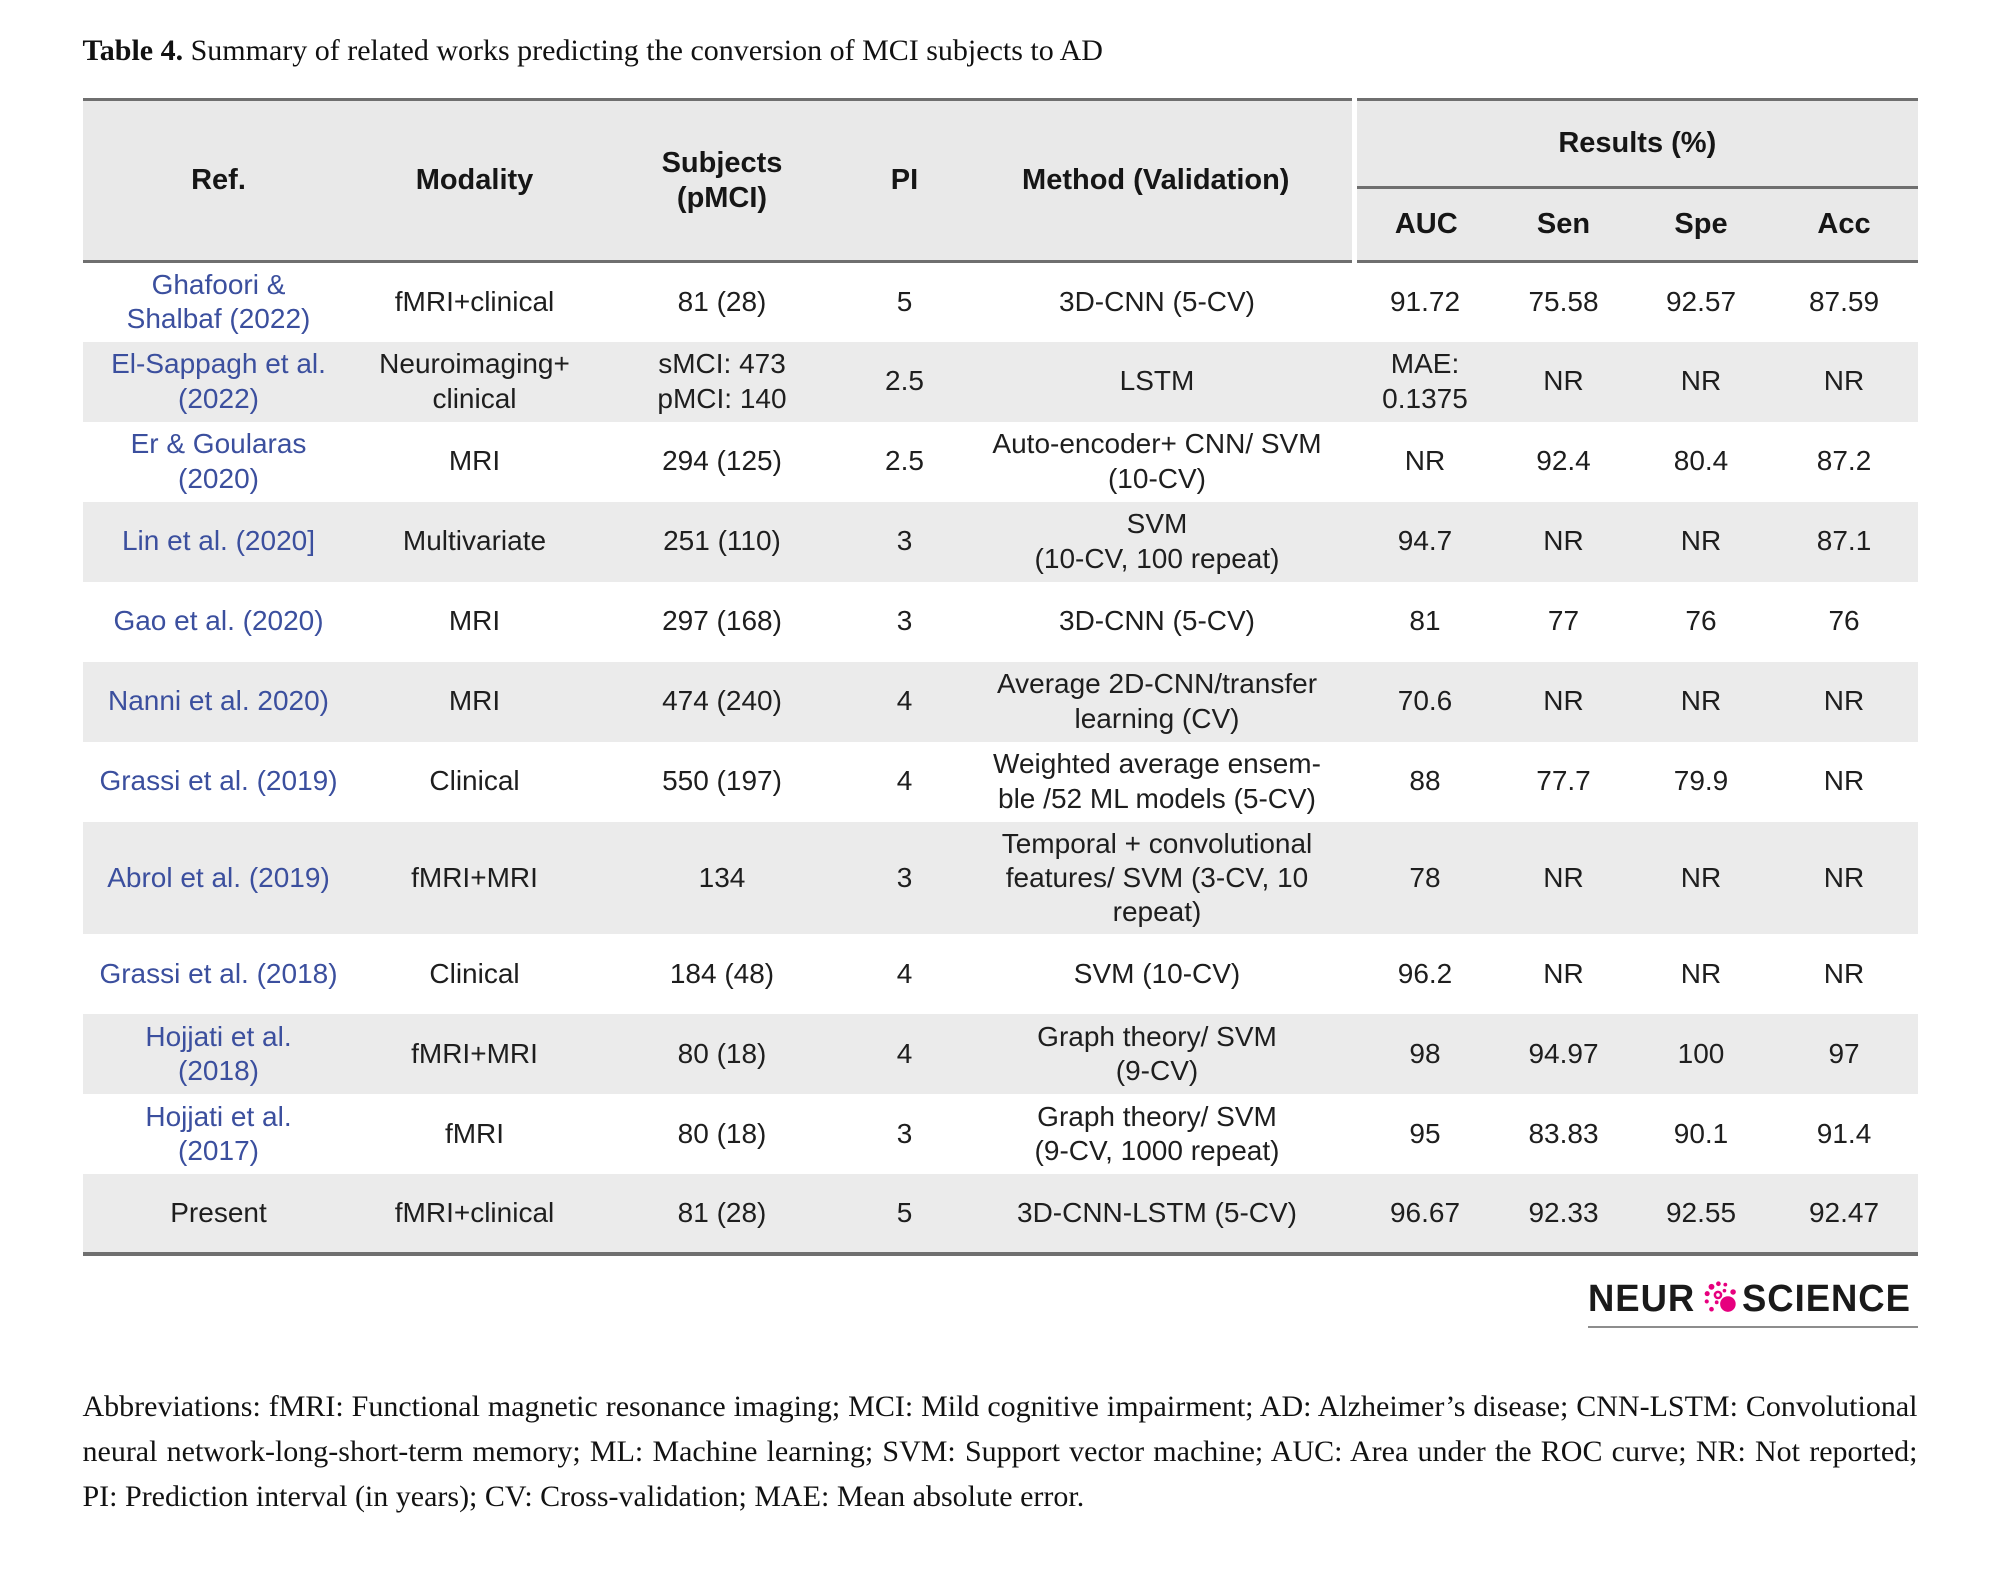  Describe the element at coordinates (1425, 973) in the screenshot. I see `auc-cell: 96.2` at that location.